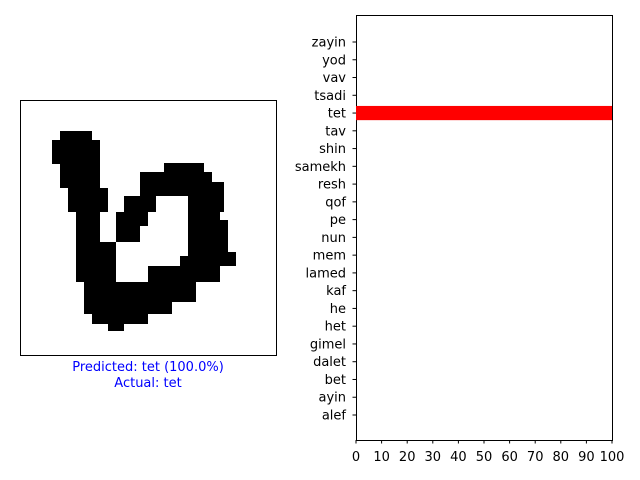 Image resolution: width=640 pixels, height=480 pixels. What do you see at coordinates (458, 457) in the screenshot?
I see `x-tick-label: 40` at bounding box center [458, 457].